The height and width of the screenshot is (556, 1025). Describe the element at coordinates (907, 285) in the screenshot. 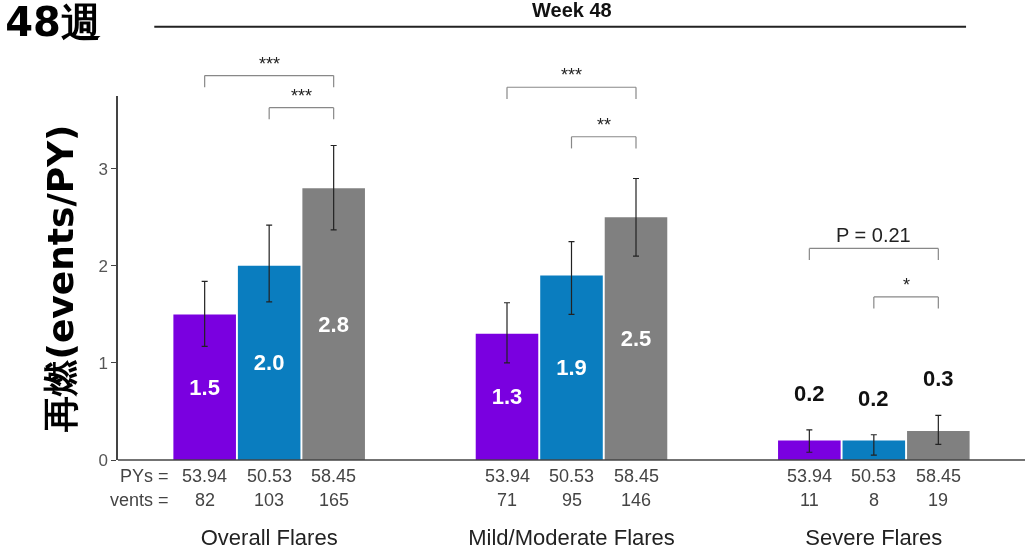

I see `annotation: *` at that location.